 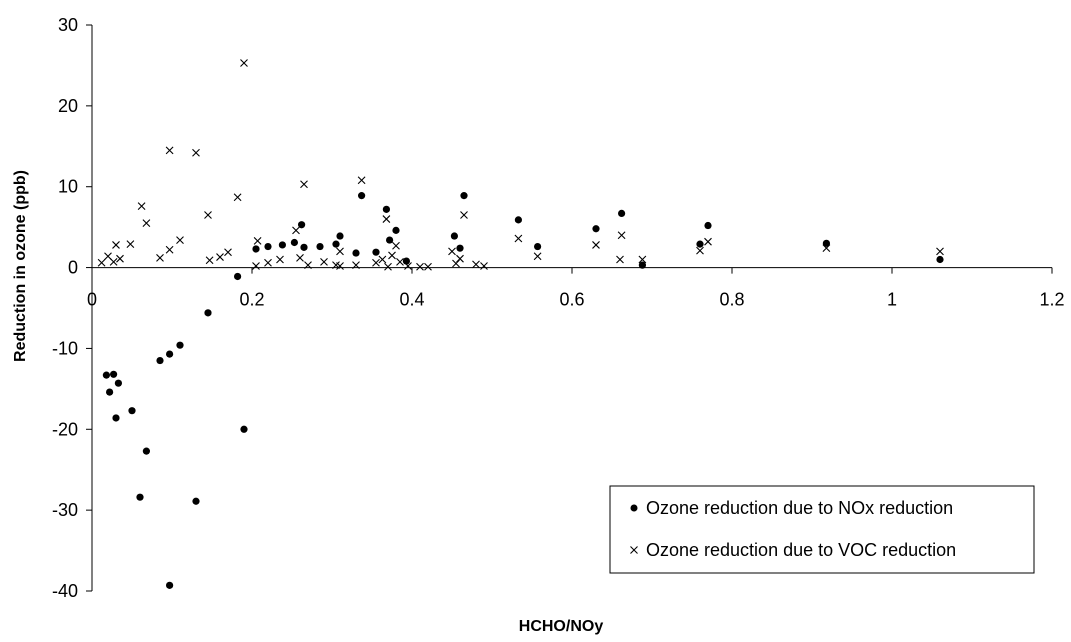 What do you see at coordinates (65, 348) in the screenshot?
I see `y-tick-label: -10` at bounding box center [65, 348].